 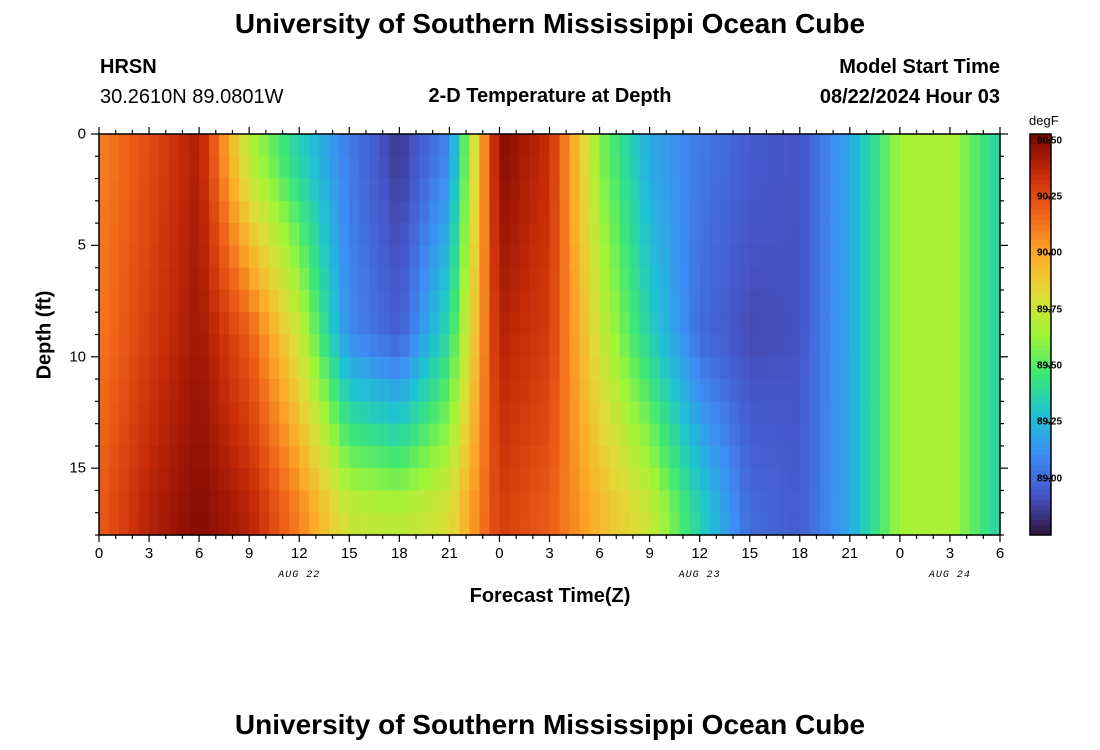 I want to click on y-tick-label: 15, so click(x=77, y=468).